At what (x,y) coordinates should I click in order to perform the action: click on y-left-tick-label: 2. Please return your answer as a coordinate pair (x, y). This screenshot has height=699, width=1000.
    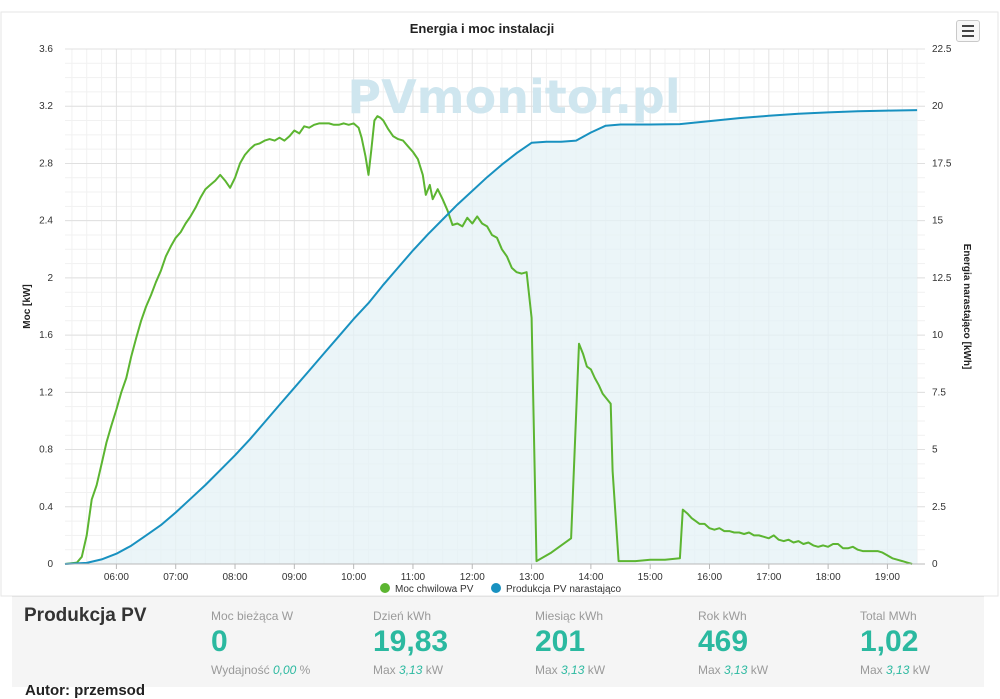
    Looking at the image, I should click on (50, 278).